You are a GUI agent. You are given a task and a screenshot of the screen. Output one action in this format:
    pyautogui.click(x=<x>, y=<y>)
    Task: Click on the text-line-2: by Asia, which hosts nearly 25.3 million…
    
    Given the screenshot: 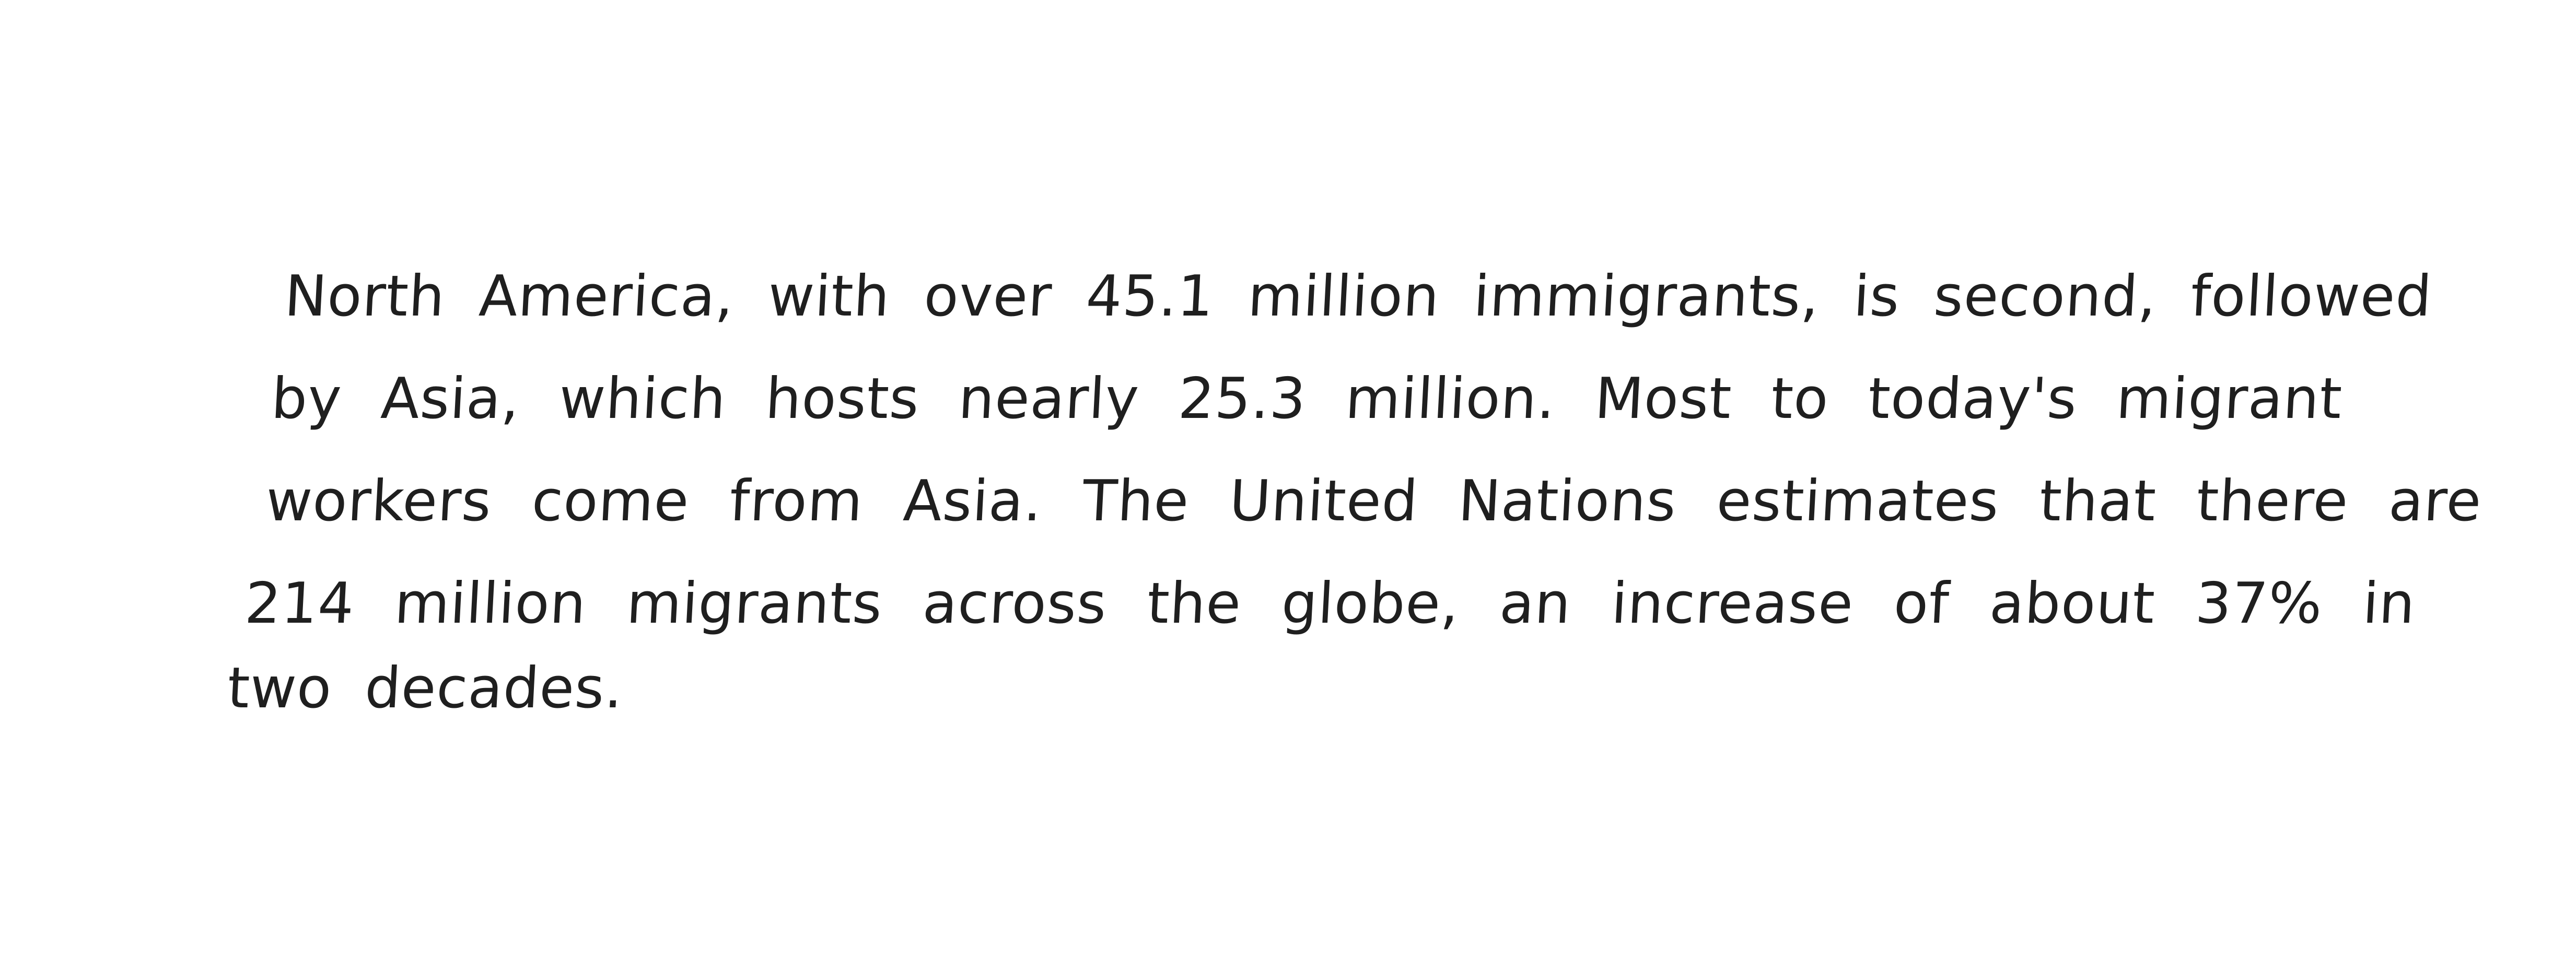 What is the action you would take?
    pyautogui.click(x=1307, y=399)
    